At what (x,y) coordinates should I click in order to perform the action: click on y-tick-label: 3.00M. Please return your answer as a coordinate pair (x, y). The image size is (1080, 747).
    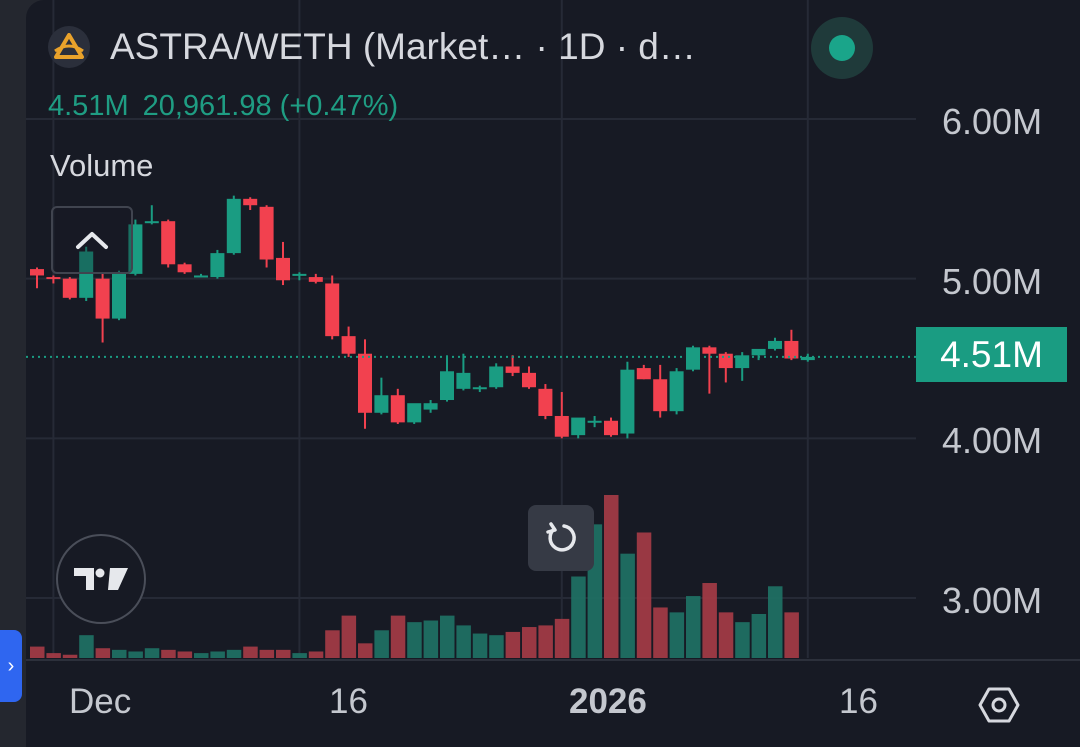
    Looking at the image, I should click on (992, 600).